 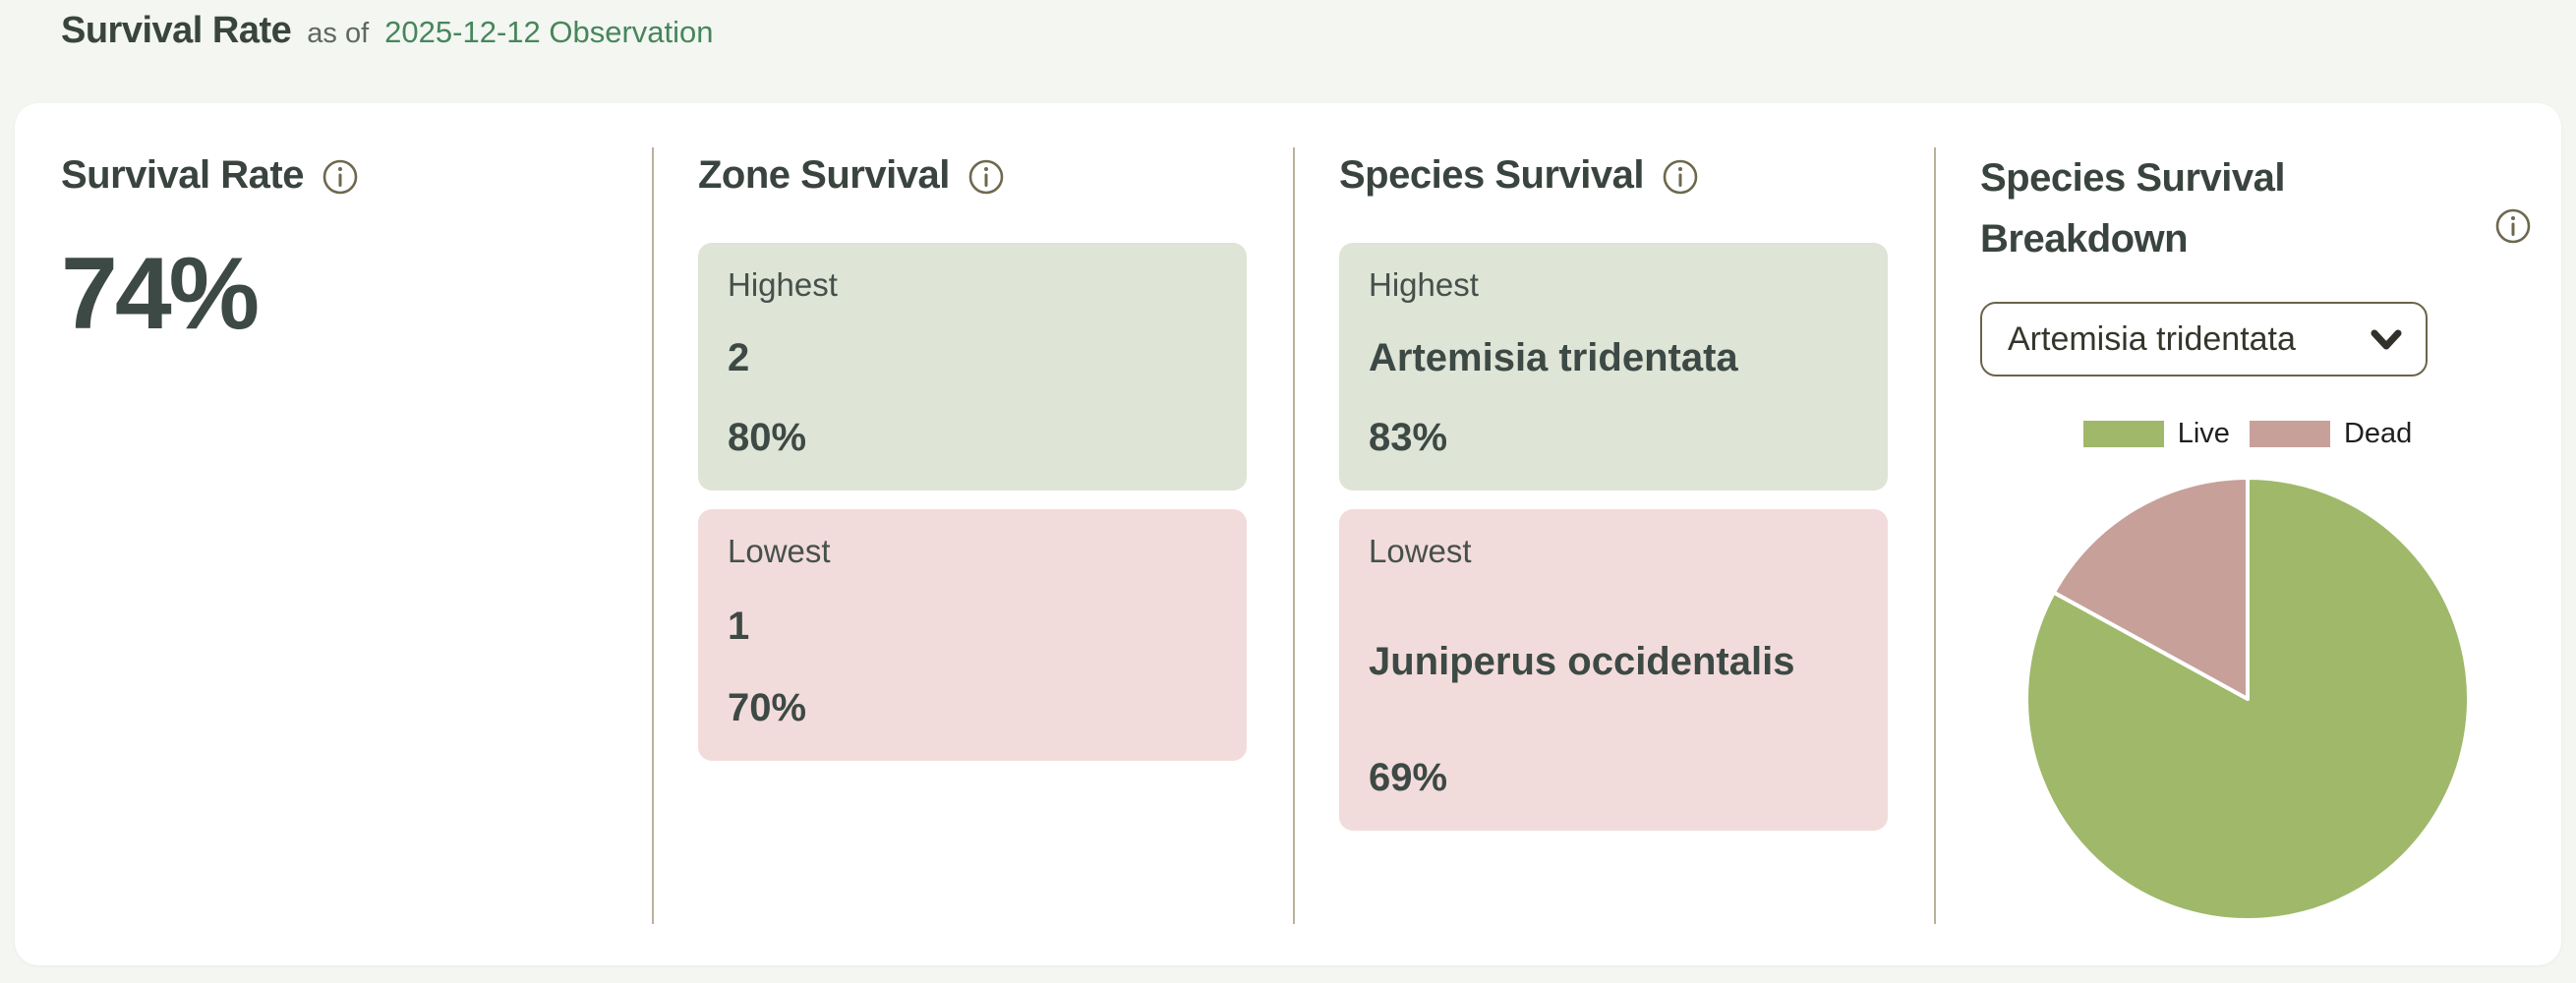 I want to click on species-highest-value: 83%, so click(x=1408, y=438).